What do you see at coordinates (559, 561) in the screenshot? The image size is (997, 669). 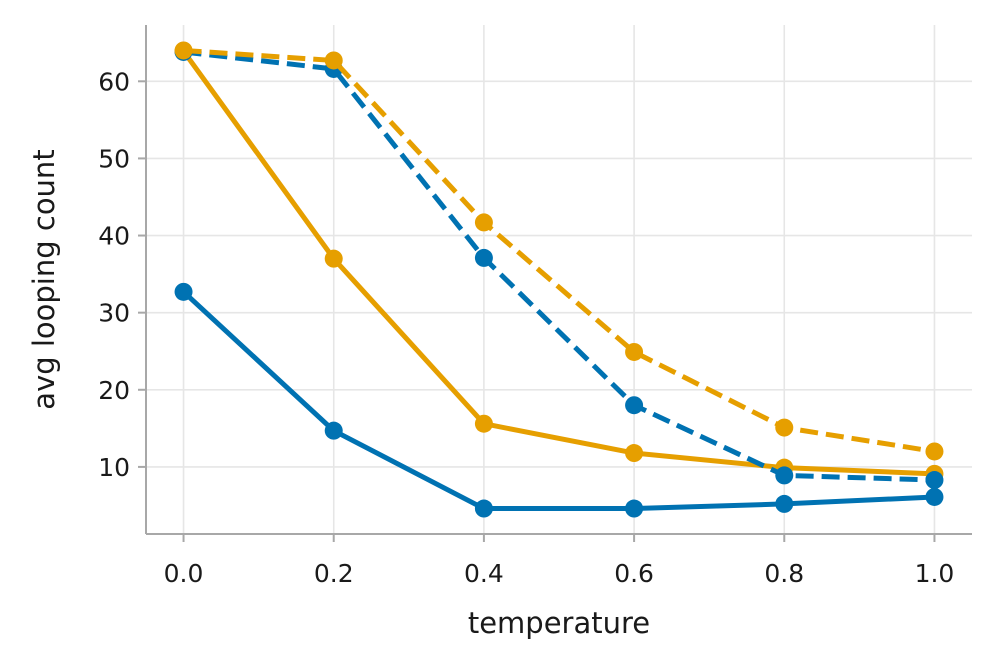 I see `x-axis-ticks: 0.0 0.2 0.4 0.6 0.8 1.0` at bounding box center [559, 561].